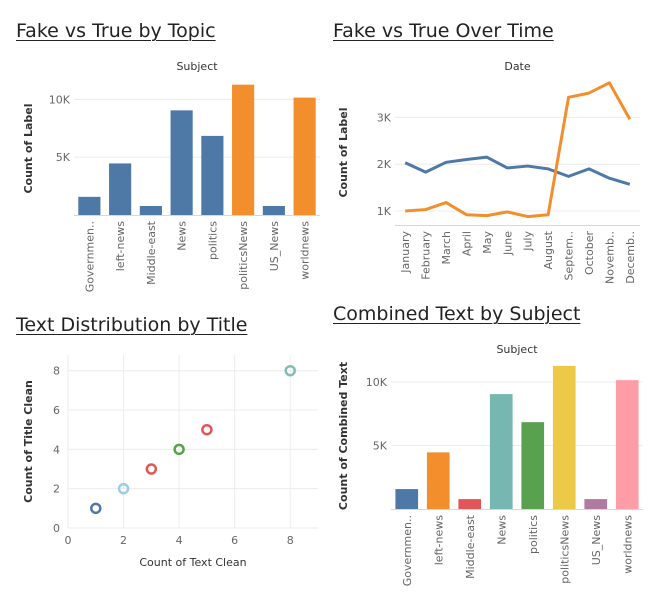 The image size is (649, 600). Describe the element at coordinates (56, 371) in the screenshot. I see `y-tick-label: 8` at that location.